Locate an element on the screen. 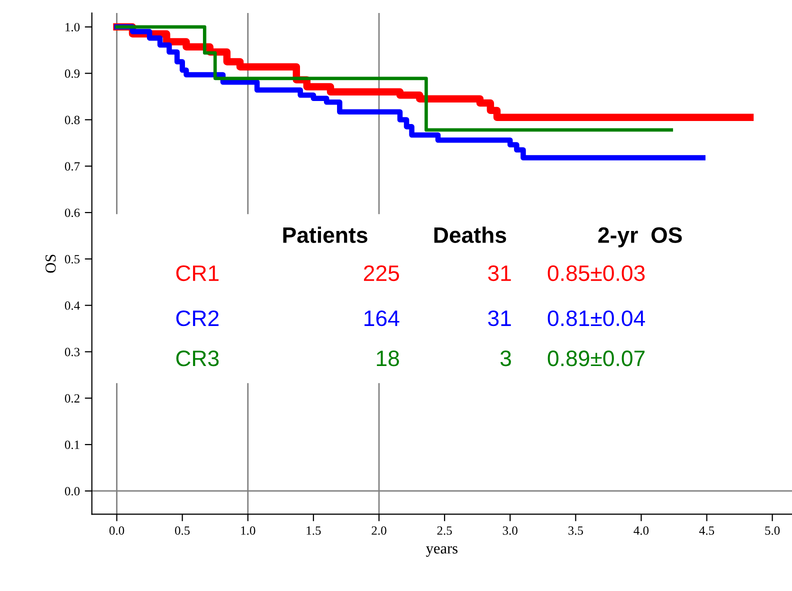 Image resolution: width=792 pixels, height=591 pixels. annotation: 0.81±0.04 is located at coordinates (597, 318).